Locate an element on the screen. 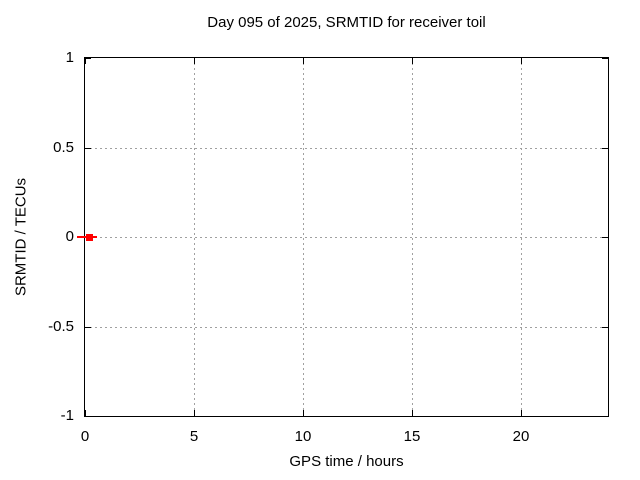 Image resolution: width=640 pixels, height=480 pixels. y-tick-label: -0.5 is located at coordinates (61, 326).